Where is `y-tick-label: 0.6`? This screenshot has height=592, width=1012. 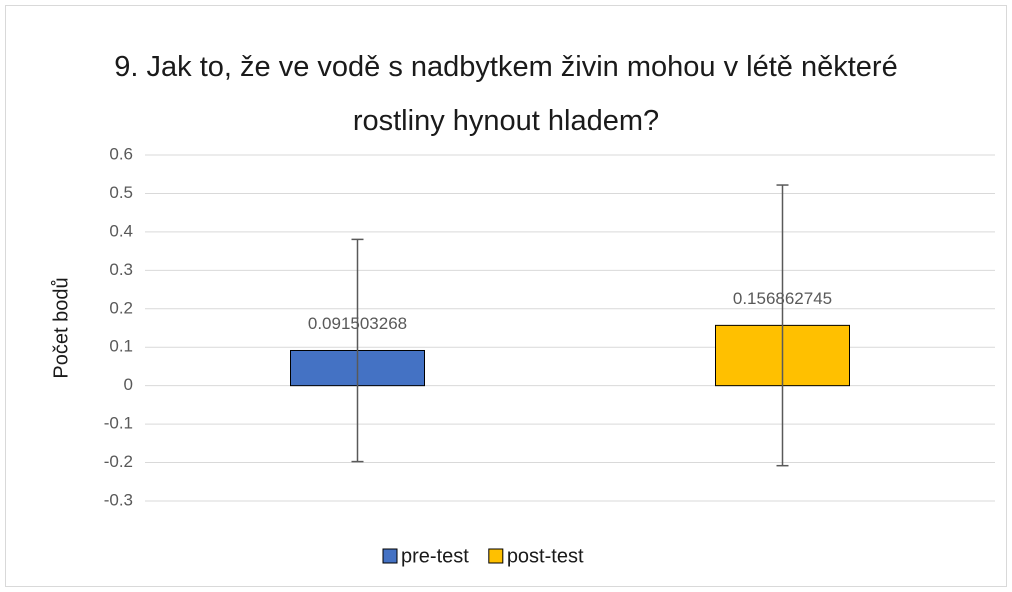
y-tick-label: 0.6 is located at coordinates (121, 153).